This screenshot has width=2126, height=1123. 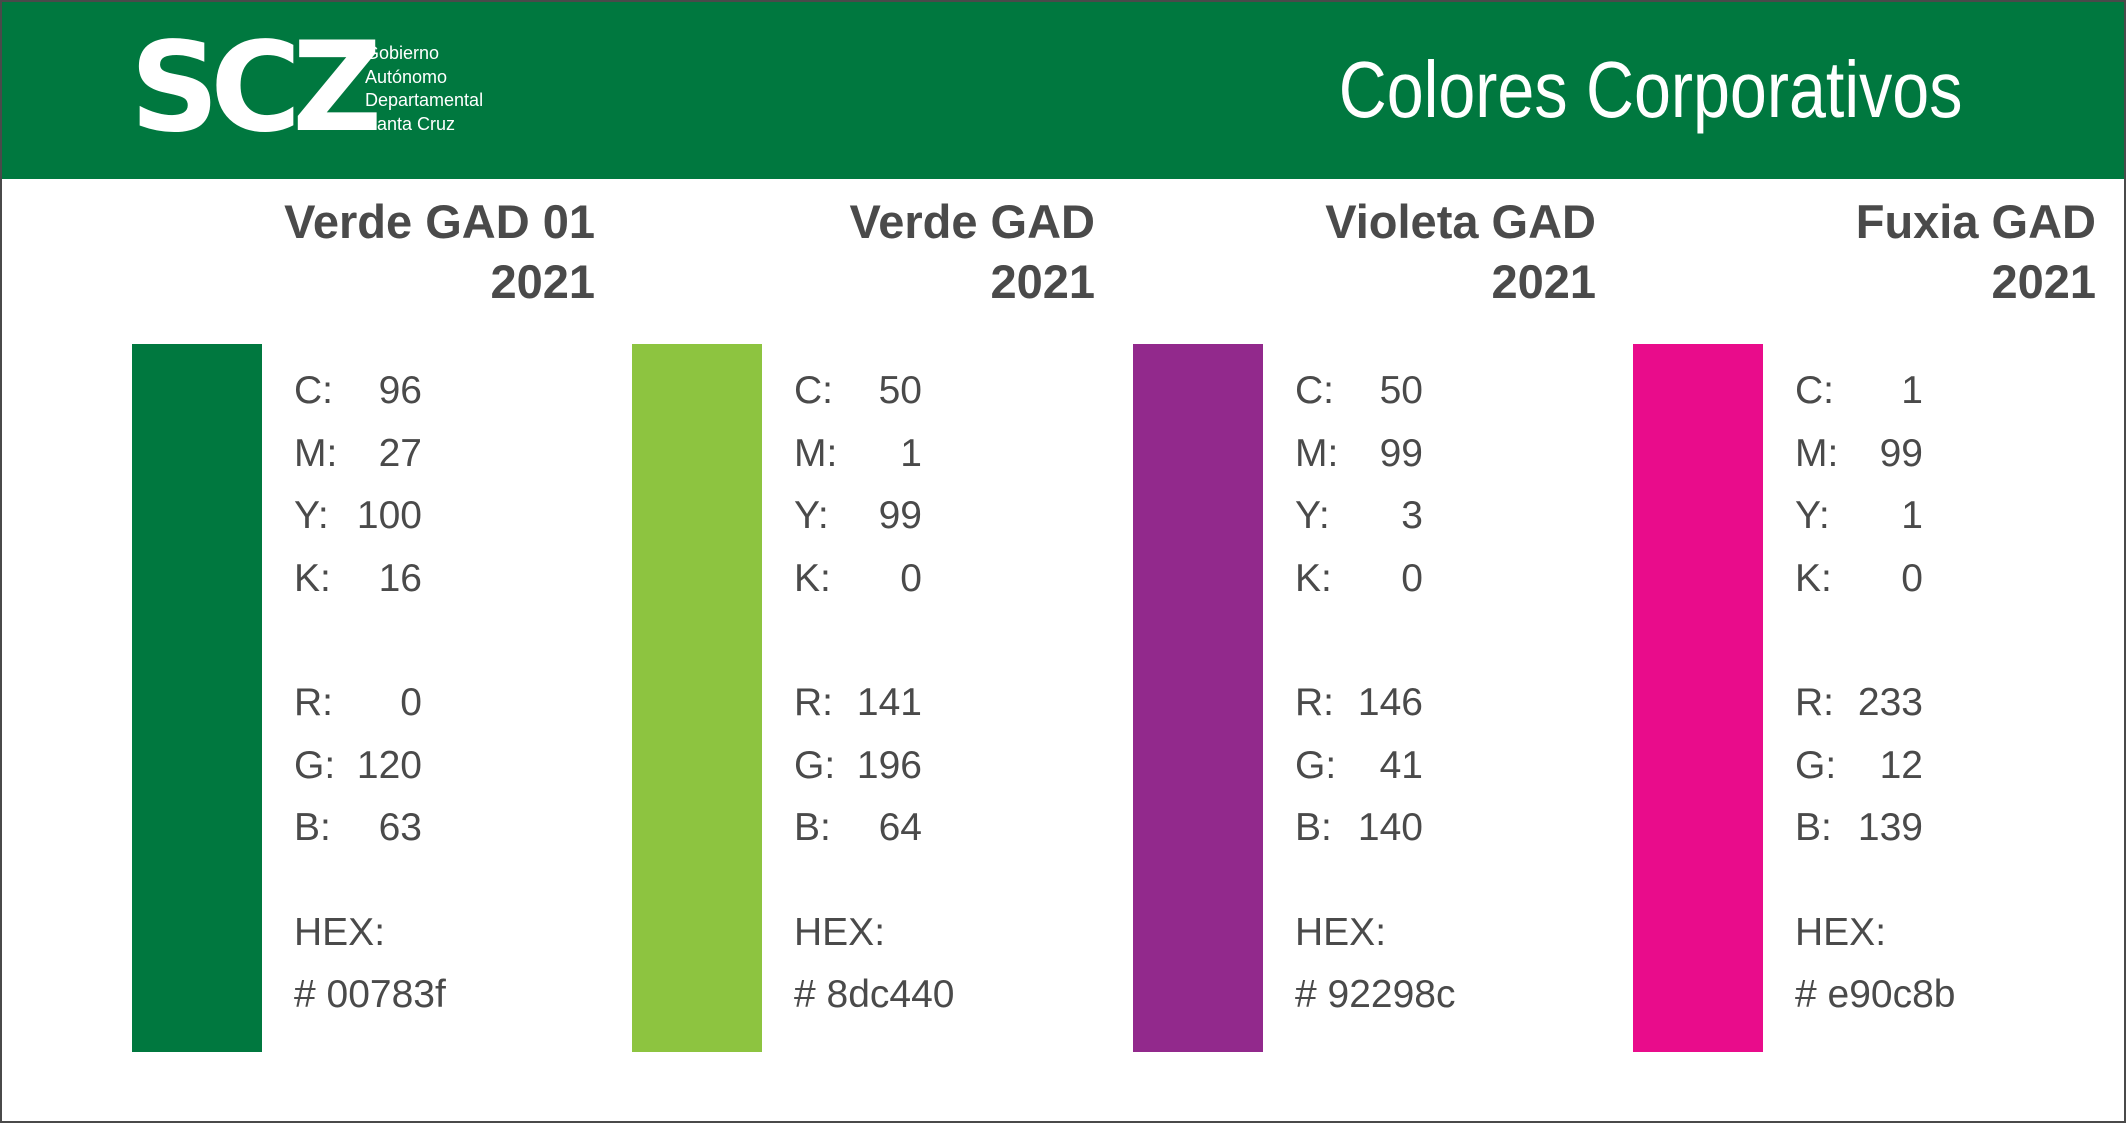 What do you see at coordinates (874, 994) in the screenshot?
I see `hex-value: # 8dc440` at bounding box center [874, 994].